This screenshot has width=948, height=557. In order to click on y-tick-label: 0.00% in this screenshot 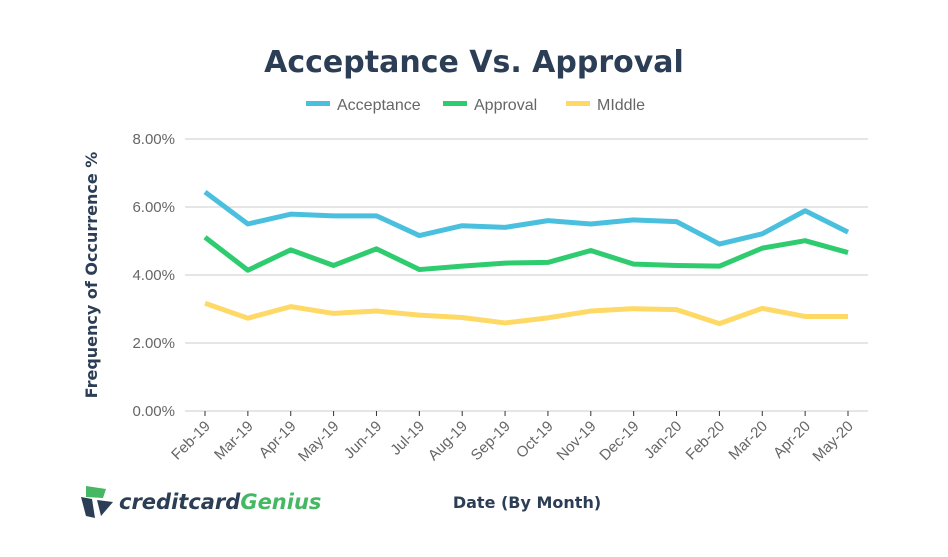, I will do `click(153, 411)`.